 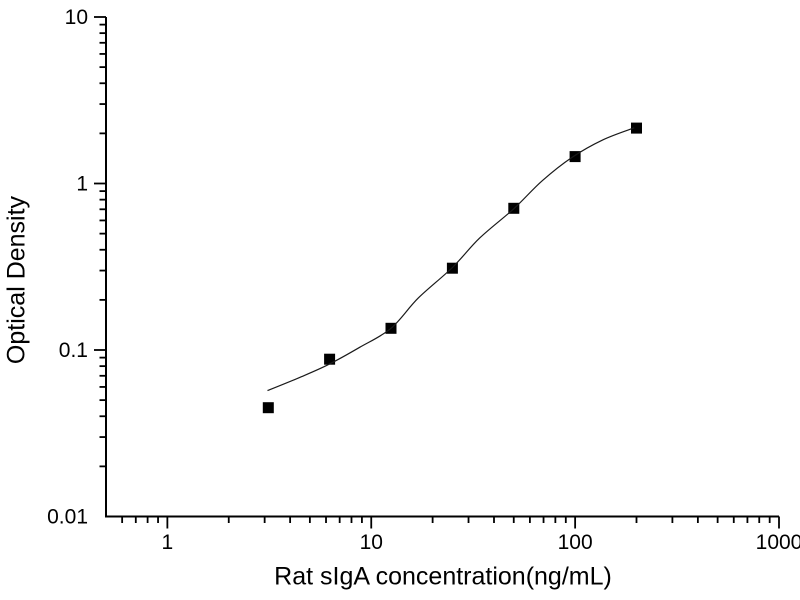 What do you see at coordinates (16, 280) in the screenshot?
I see `y-axis-title: Optical Density` at bounding box center [16, 280].